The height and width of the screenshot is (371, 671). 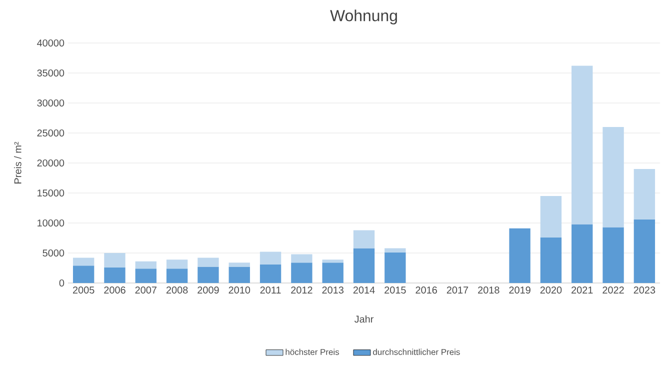 What do you see at coordinates (489, 290) in the screenshot?
I see `x-tick-label: 2018` at bounding box center [489, 290].